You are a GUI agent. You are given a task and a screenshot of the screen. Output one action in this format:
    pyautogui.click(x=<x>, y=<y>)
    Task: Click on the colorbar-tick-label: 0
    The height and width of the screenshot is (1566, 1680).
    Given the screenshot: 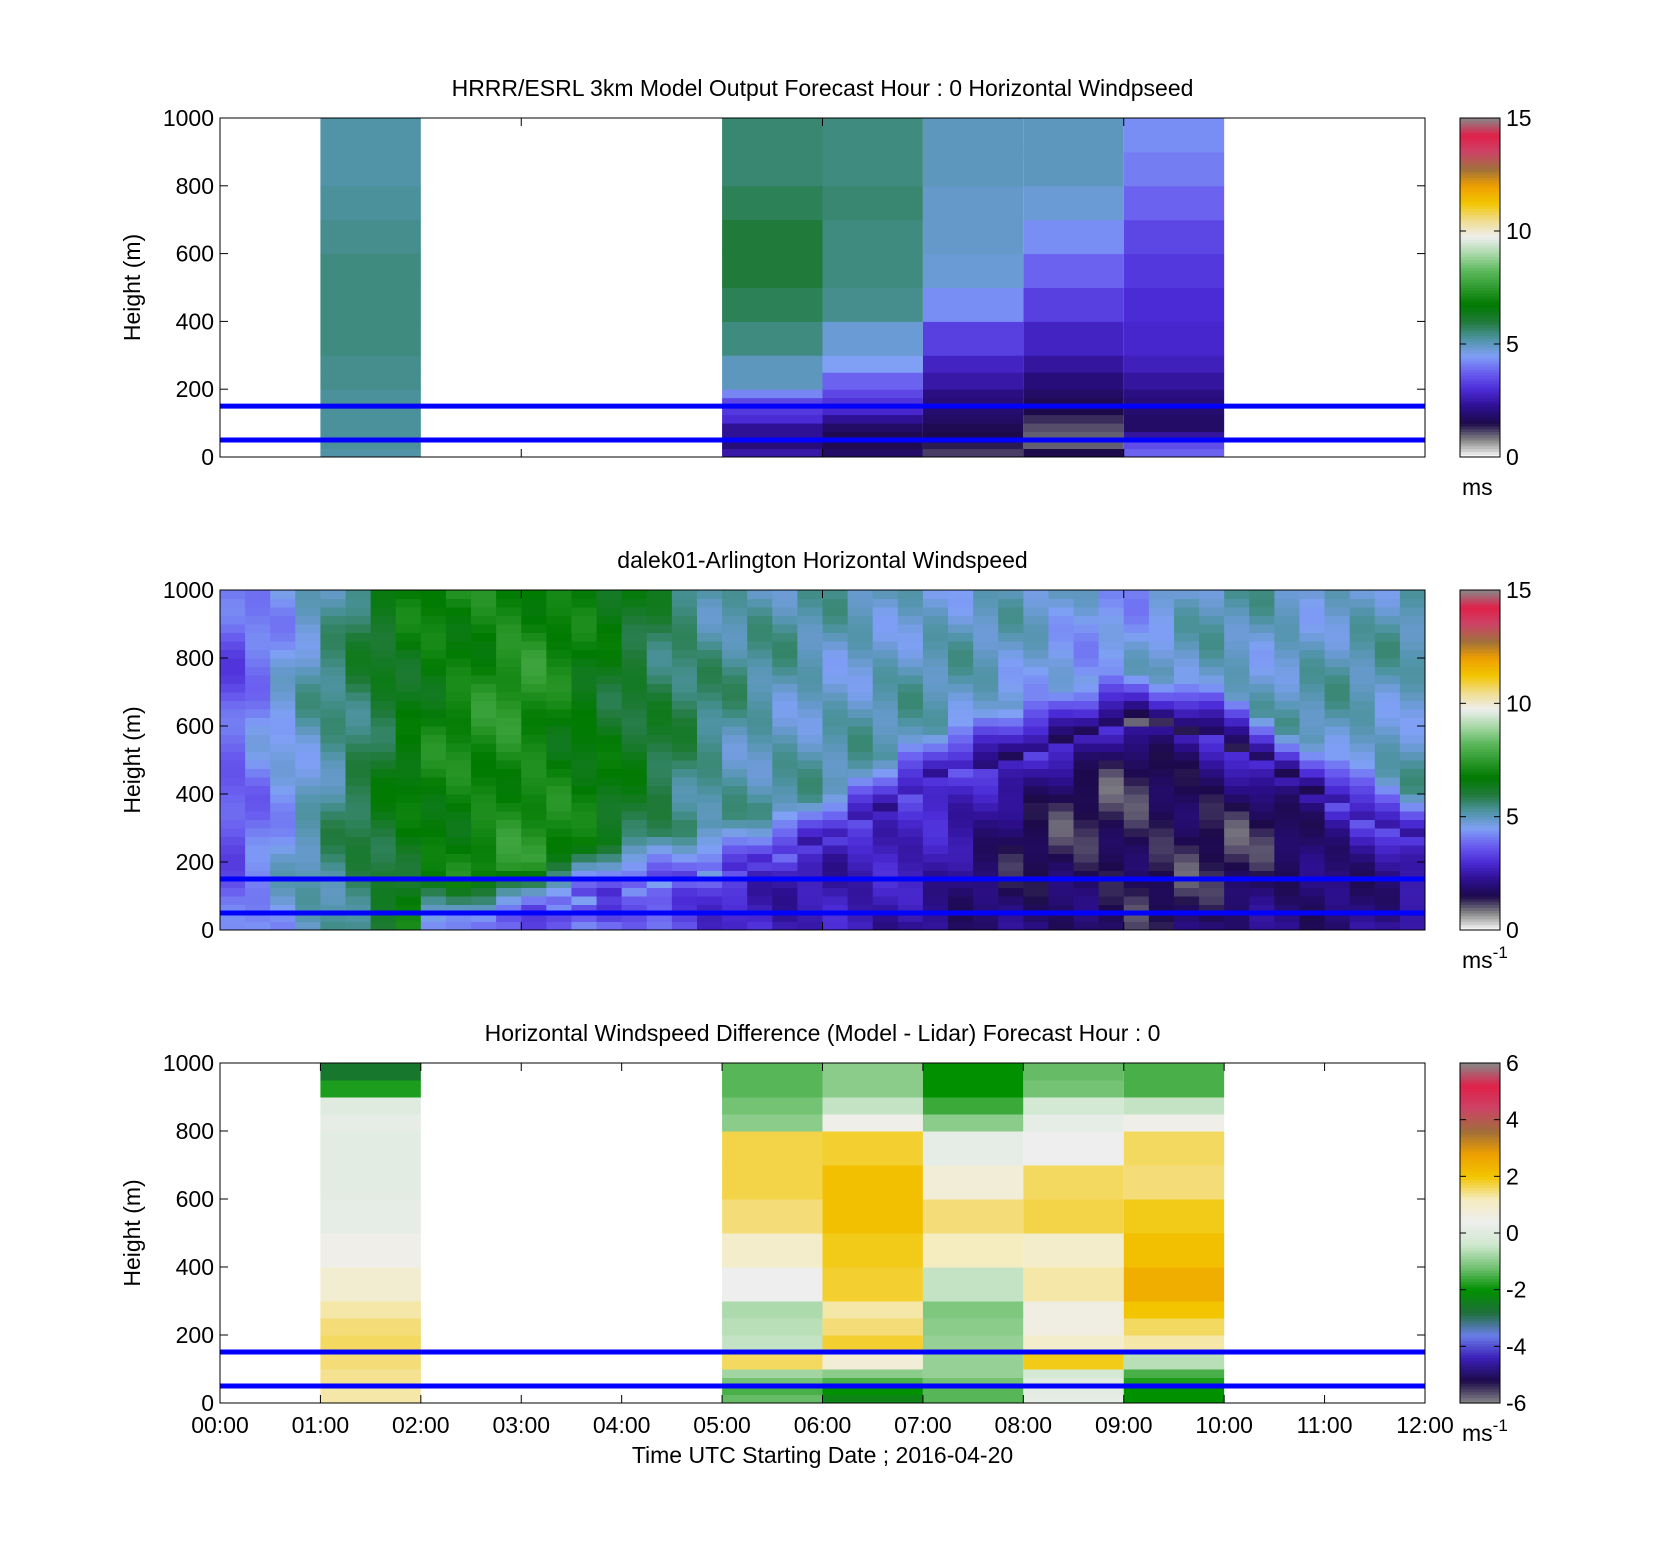 What is the action you would take?
    pyautogui.click(x=1512, y=1233)
    